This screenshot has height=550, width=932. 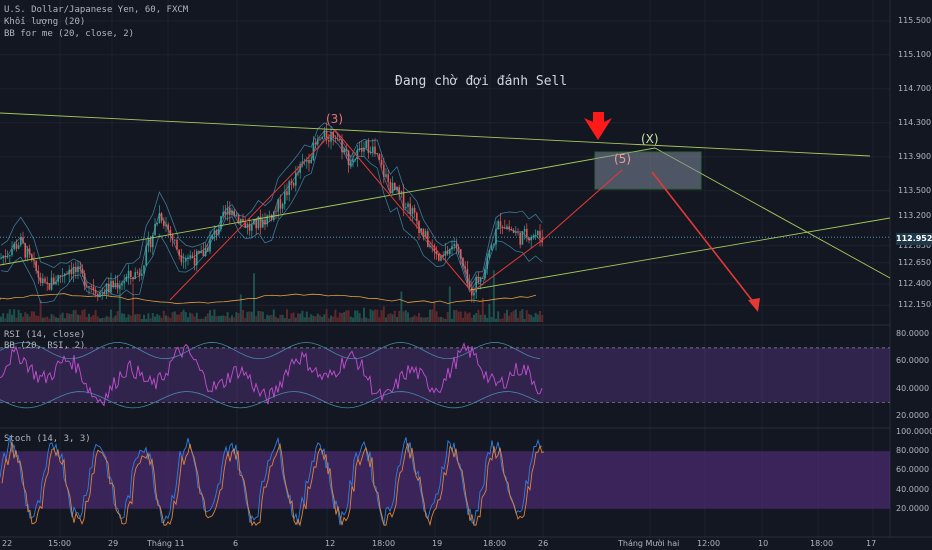 What do you see at coordinates (763, 543) in the screenshot?
I see `time-axis-label: 10` at bounding box center [763, 543].